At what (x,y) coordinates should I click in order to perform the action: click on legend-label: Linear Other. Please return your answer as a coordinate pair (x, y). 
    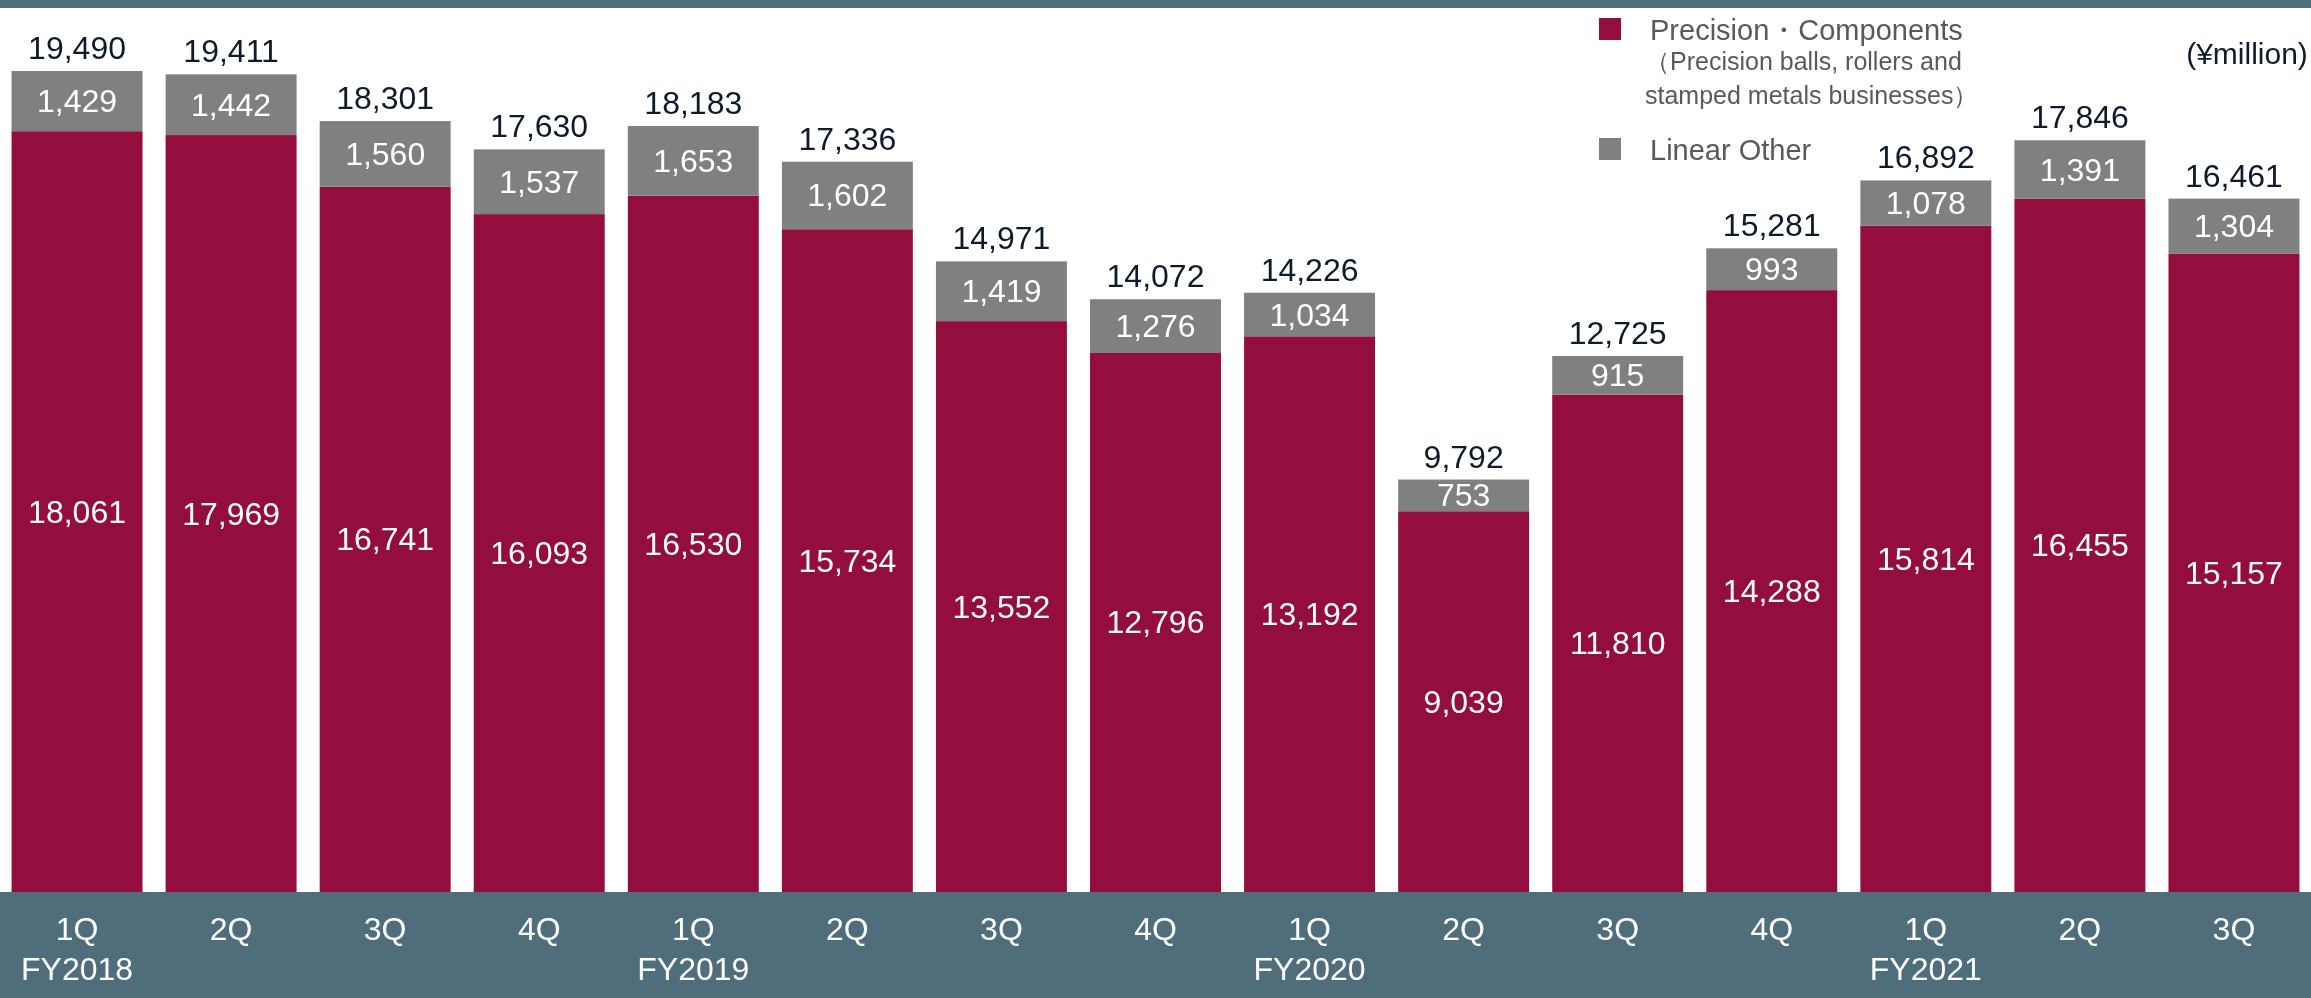
    Looking at the image, I should click on (1731, 150).